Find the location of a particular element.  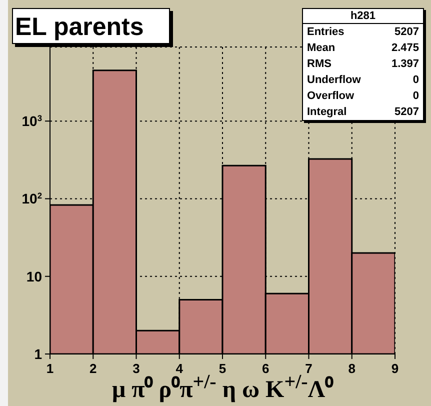

x-tick-label: 1 is located at coordinates (50, 368).